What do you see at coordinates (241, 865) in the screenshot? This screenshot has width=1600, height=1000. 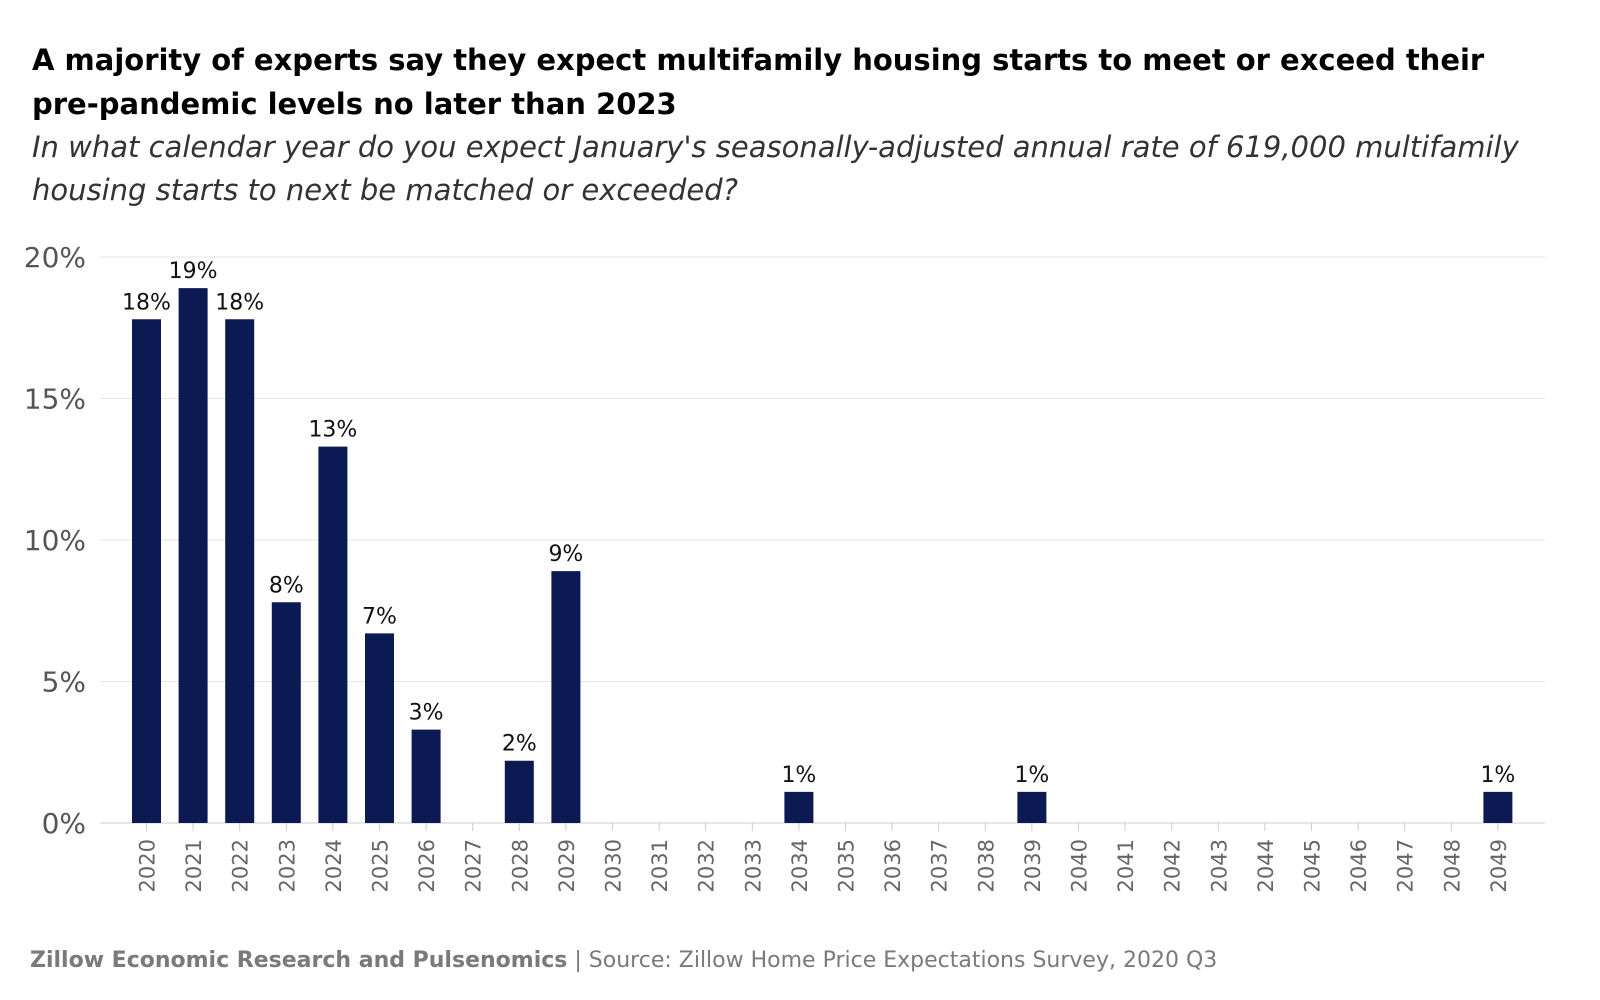 I see `x-tick-label: 2022` at bounding box center [241, 865].